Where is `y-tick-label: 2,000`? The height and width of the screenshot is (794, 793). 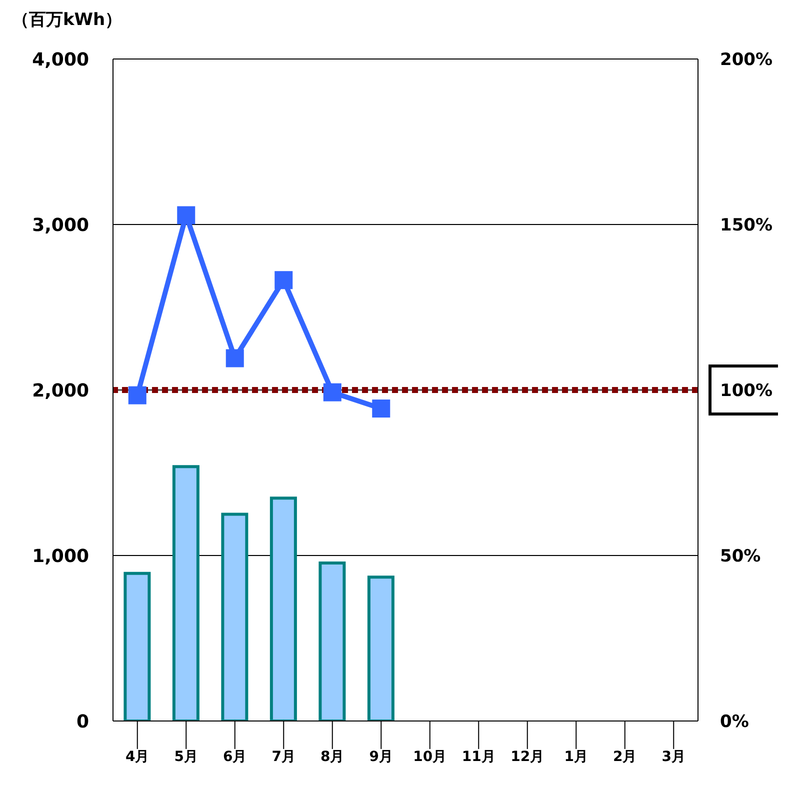
y-tick-label: 2,000 is located at coordinates (60, 391).